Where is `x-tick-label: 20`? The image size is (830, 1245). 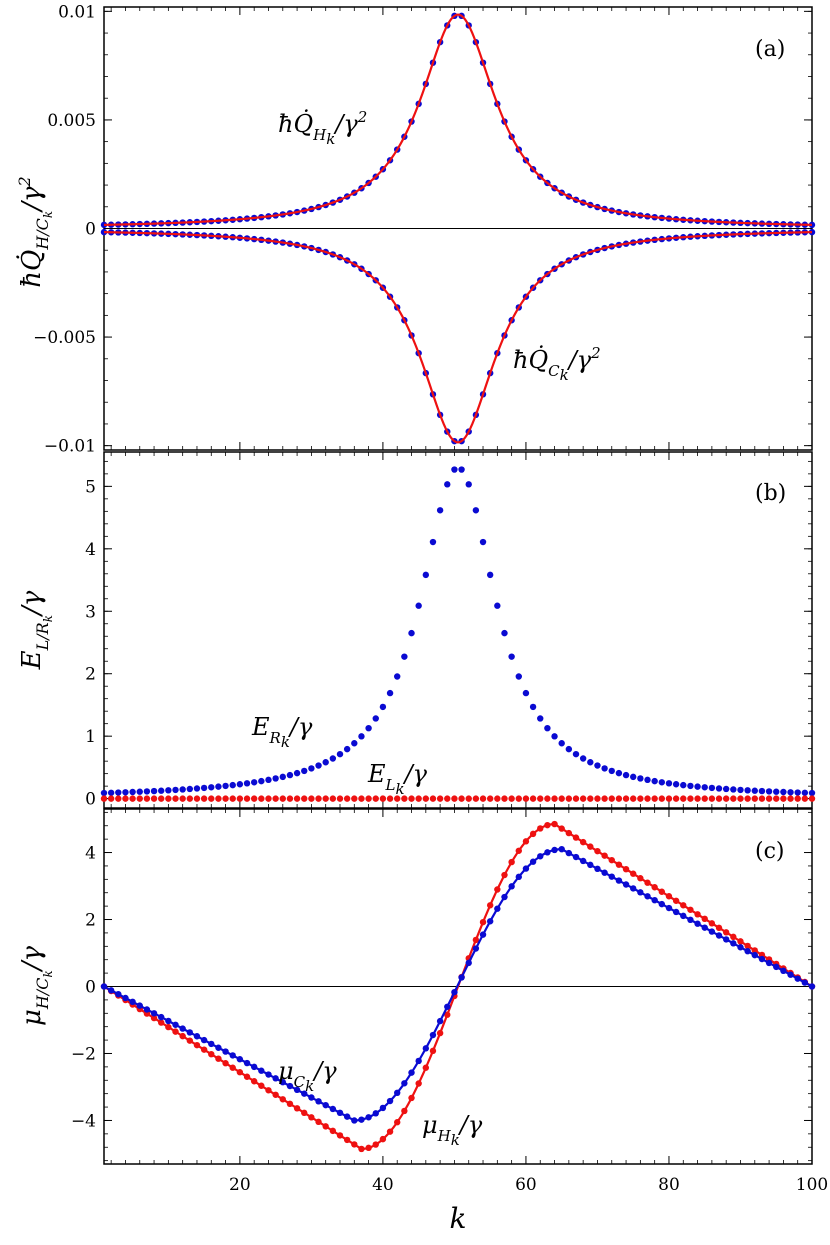 x-tick-label: 20 is located at coordinates (240, 1185).